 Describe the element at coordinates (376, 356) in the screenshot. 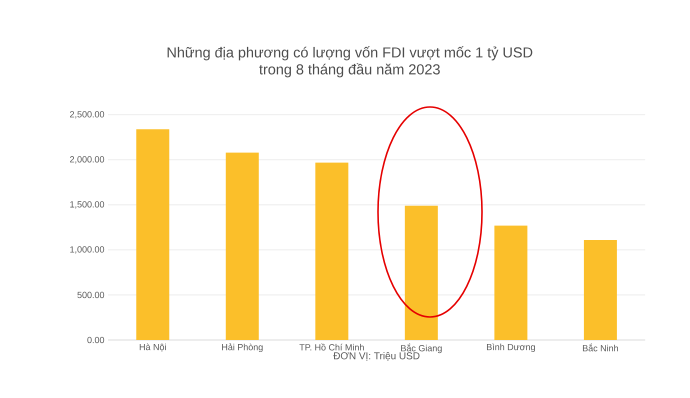

I see `x-axis-title: ĐƠN VỊ: Triệu USD` at that location.